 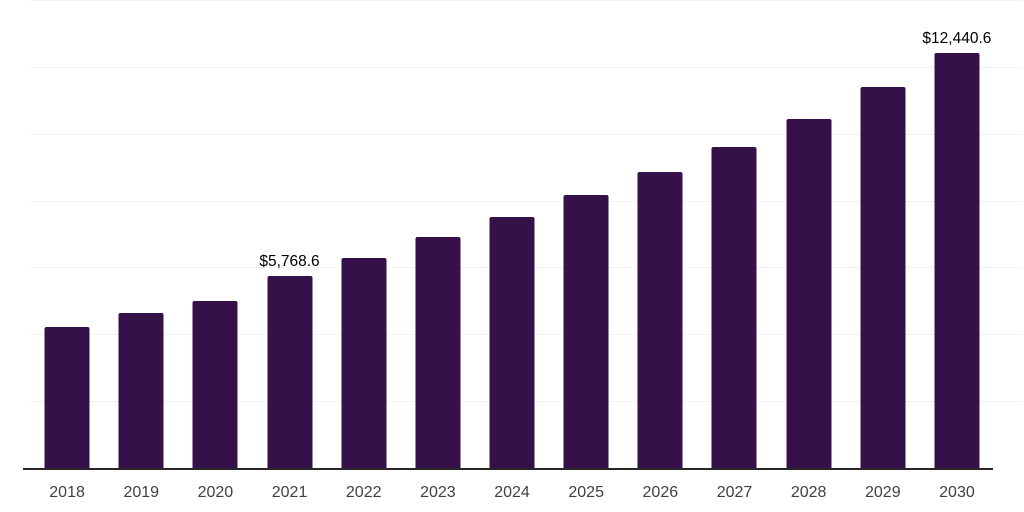 I want to click on band-2028, so click(x=809, y=235).